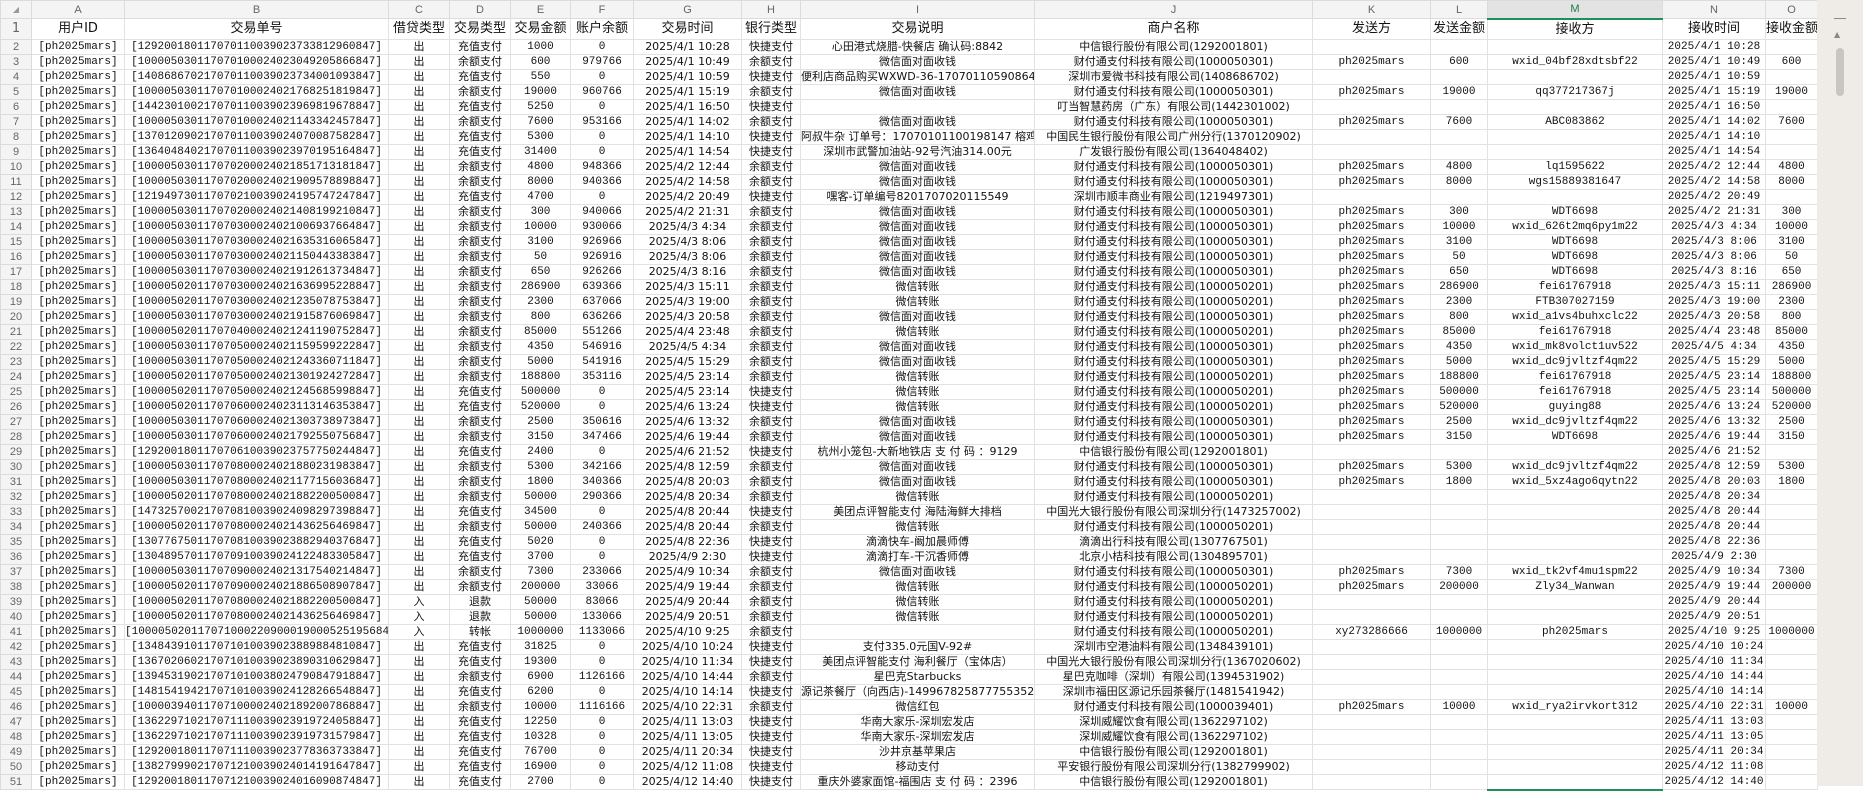 This screenshot has width=1863, height=791. Describe the element at coordinates (687, 316) in the screenshot. I see `cell-G: 2025/4/3 20:58` at that location.